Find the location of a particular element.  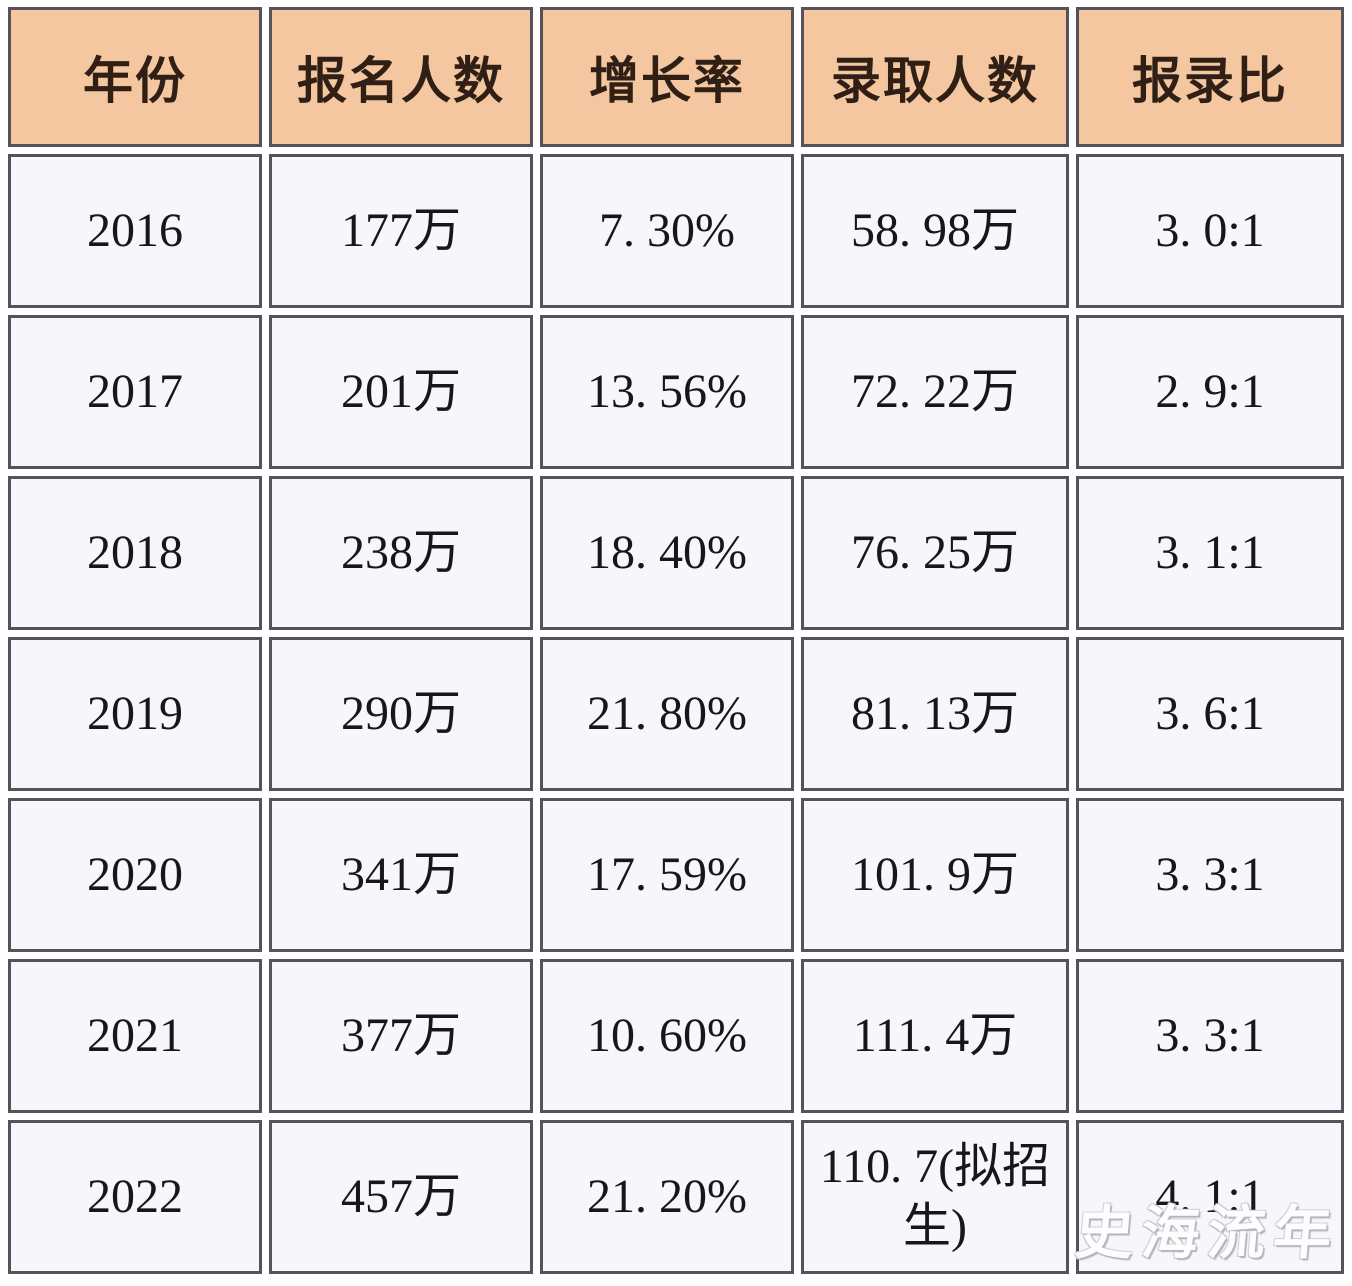

table-row: 2016 177万 7. 30% 58. 98万 3. 0:1 is located at coordinates (676, 231).